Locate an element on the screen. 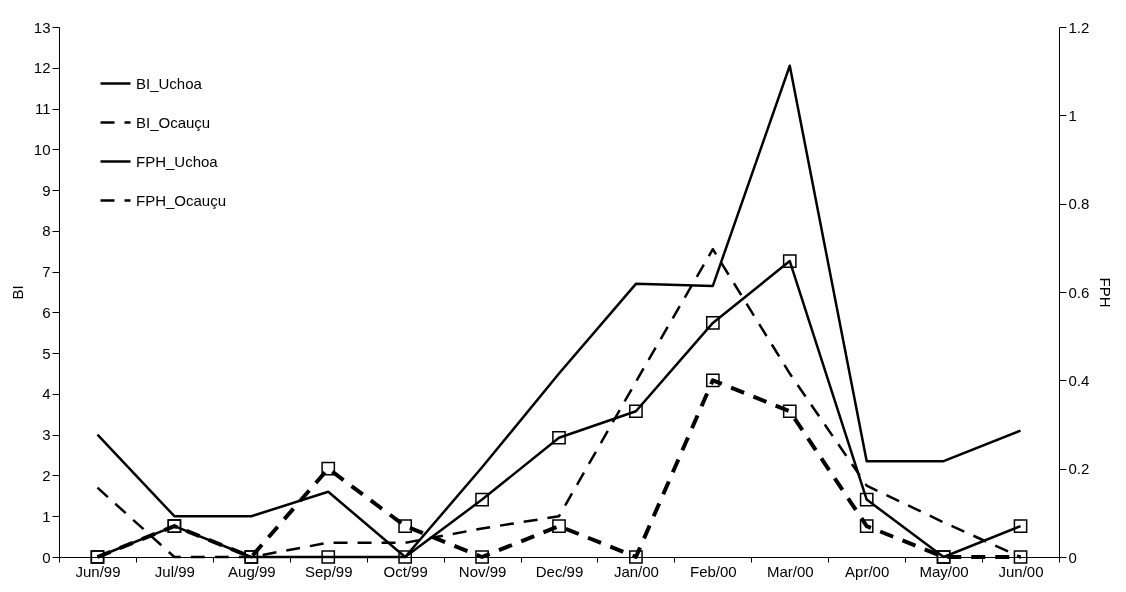  y-tick-label: 3 is located at coordinates (46, 435).